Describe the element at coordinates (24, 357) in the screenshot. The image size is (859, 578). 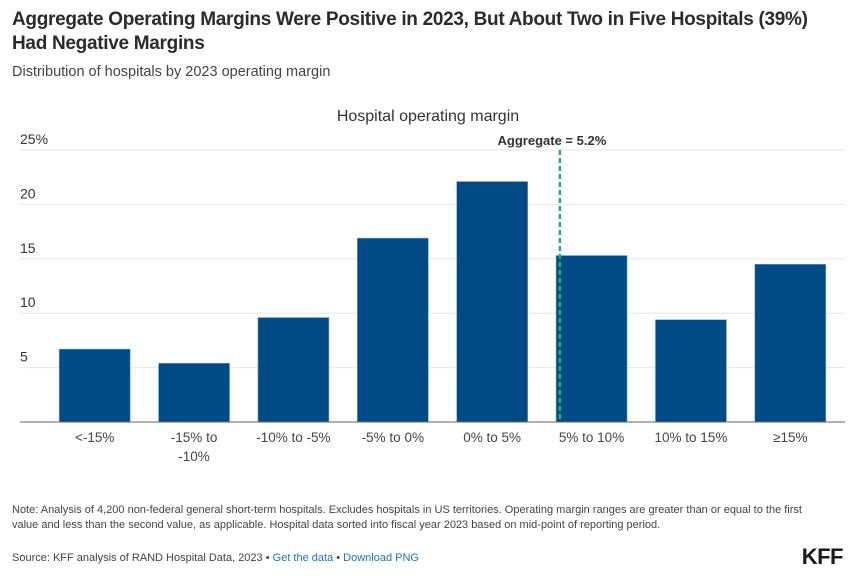
I see `y-tick-label: 5` at that location.